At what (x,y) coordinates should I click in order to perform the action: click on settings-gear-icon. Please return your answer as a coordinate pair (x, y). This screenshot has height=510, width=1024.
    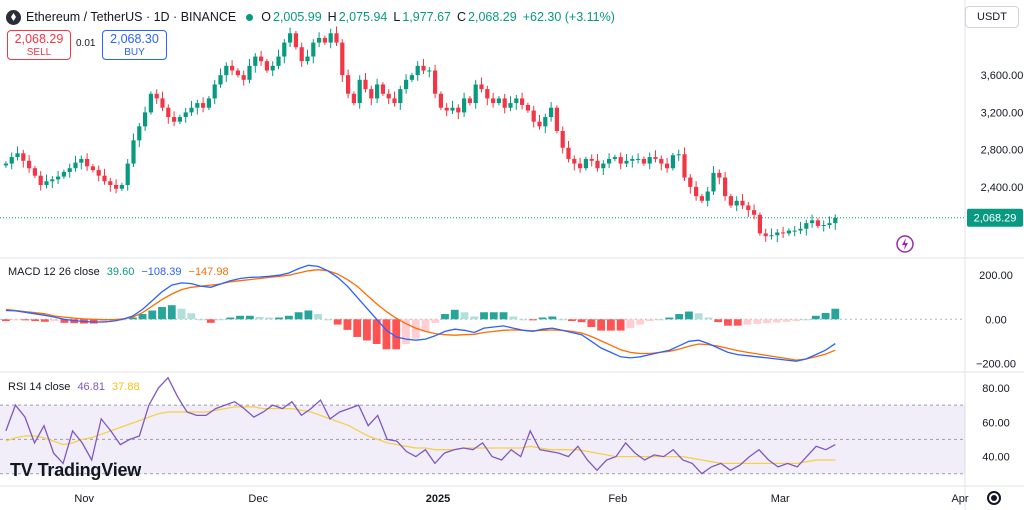
    Looking at the image, I should click on (994, 498).